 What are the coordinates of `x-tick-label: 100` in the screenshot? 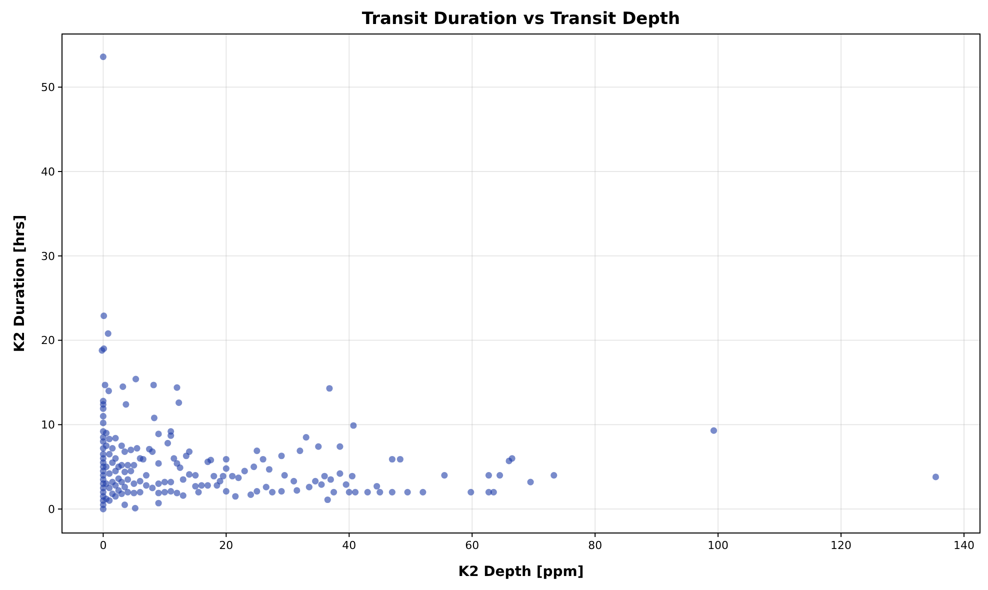 It's located at (718, 545).